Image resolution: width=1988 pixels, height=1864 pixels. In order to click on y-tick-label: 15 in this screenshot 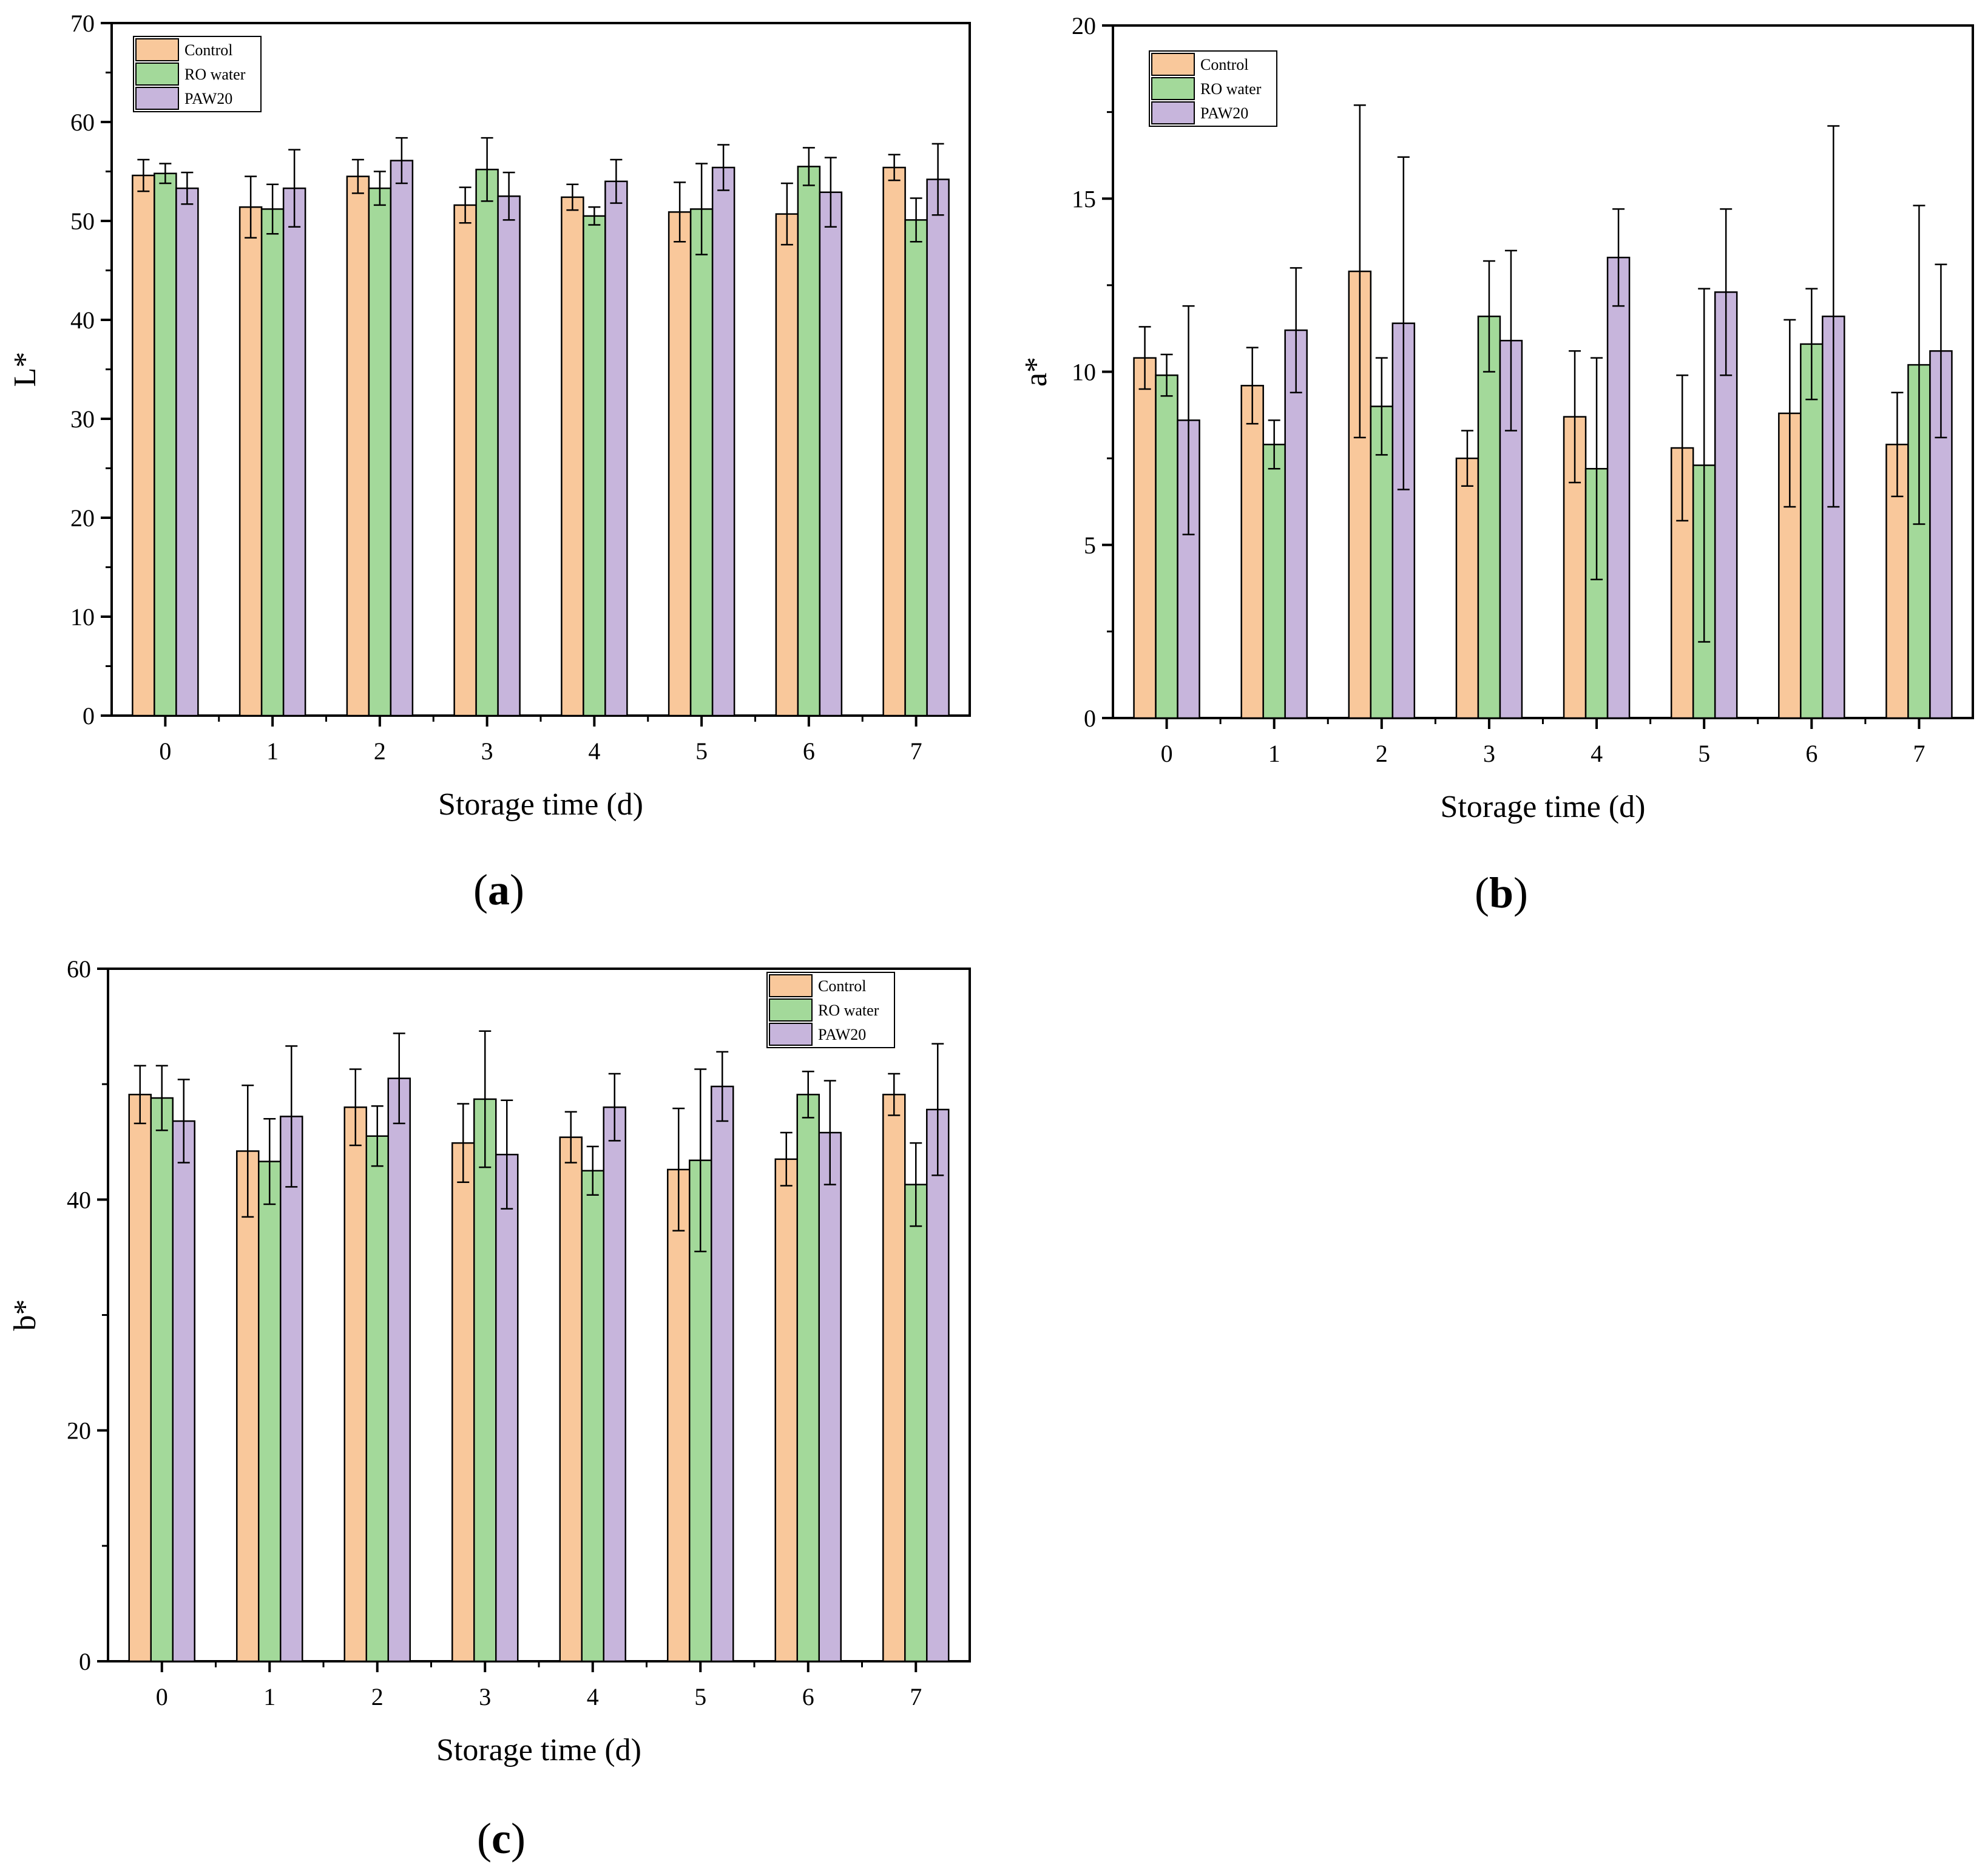, I will do `click(1084, 198)`.